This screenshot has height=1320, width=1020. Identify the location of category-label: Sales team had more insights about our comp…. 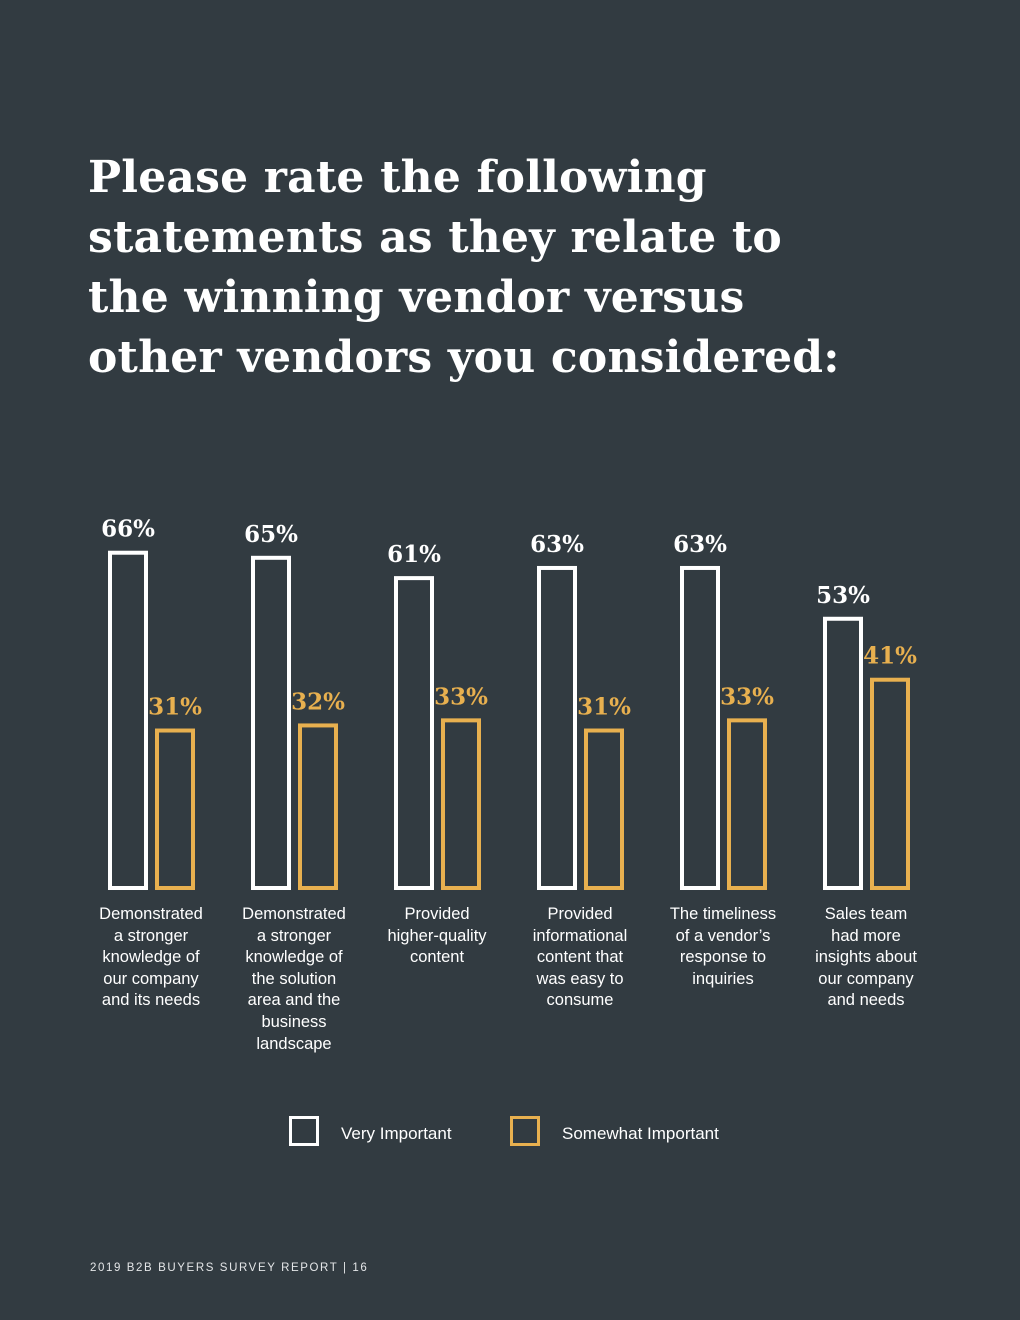
(866, 957).